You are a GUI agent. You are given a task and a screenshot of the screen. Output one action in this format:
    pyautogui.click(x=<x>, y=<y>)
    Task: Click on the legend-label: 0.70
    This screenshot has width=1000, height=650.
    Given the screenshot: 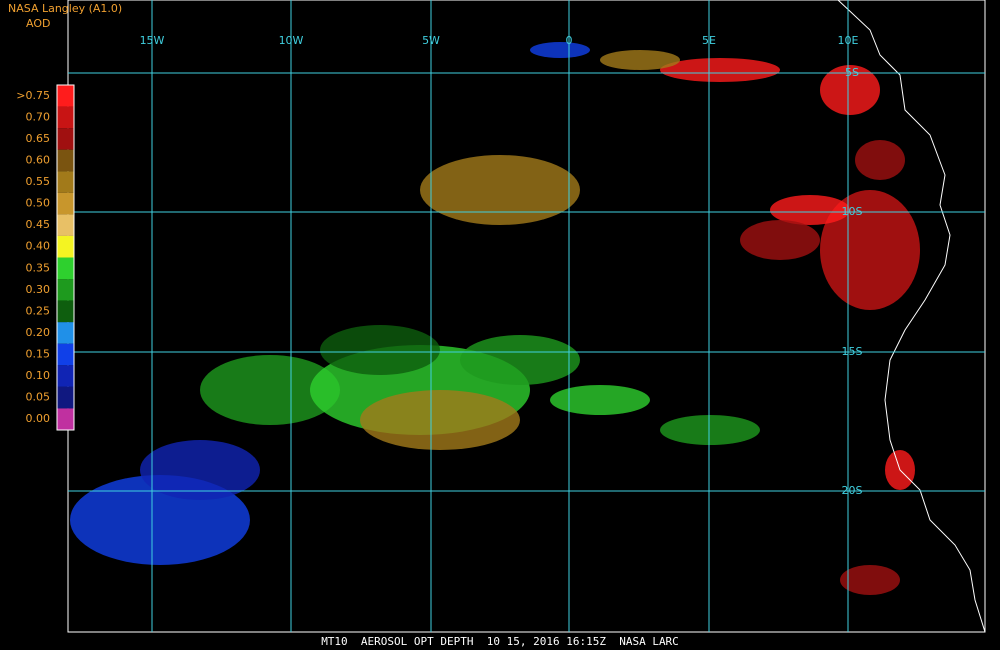 What is the action you would take?
    pyautogui.click(x=38, y=116)
    